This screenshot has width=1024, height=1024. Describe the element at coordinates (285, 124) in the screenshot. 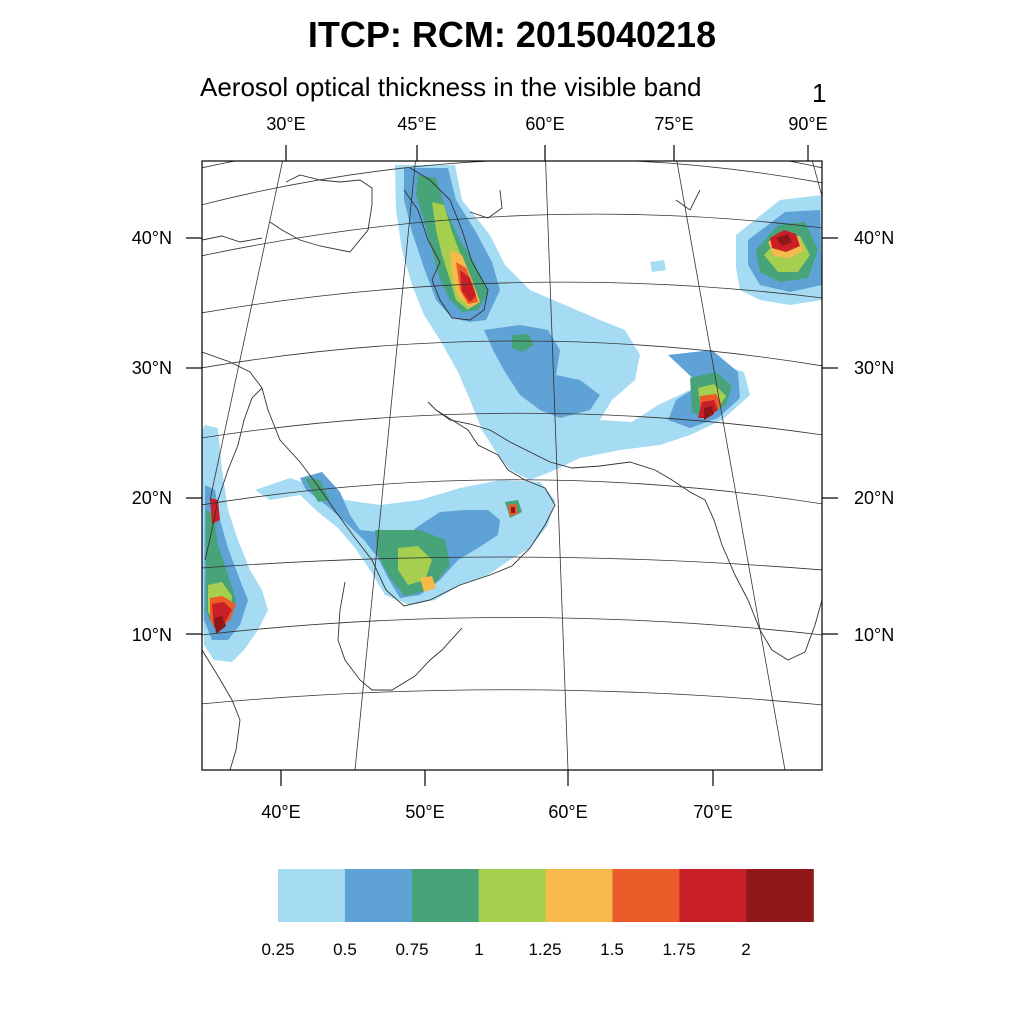

I see `top-lon-label: 30°E` at that location.